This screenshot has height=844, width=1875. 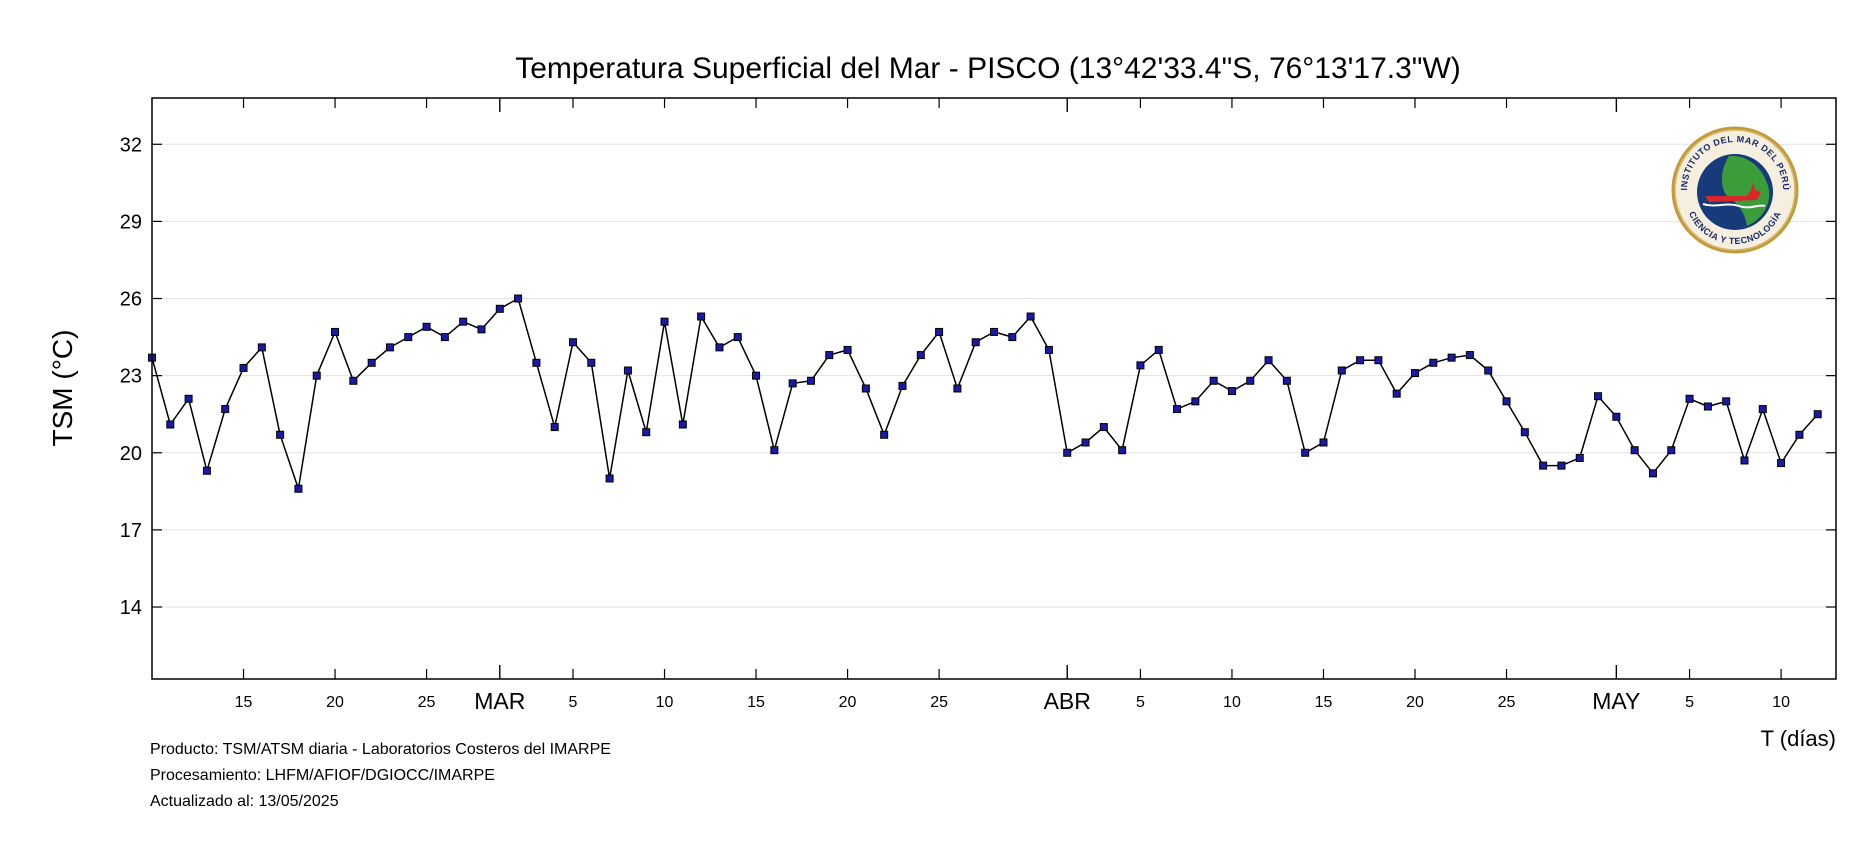 What do you see at coordinates (62, 388) in the screenshot?
I see `y-axis-label: TSM (°C)` at bounding box center [62, 388].